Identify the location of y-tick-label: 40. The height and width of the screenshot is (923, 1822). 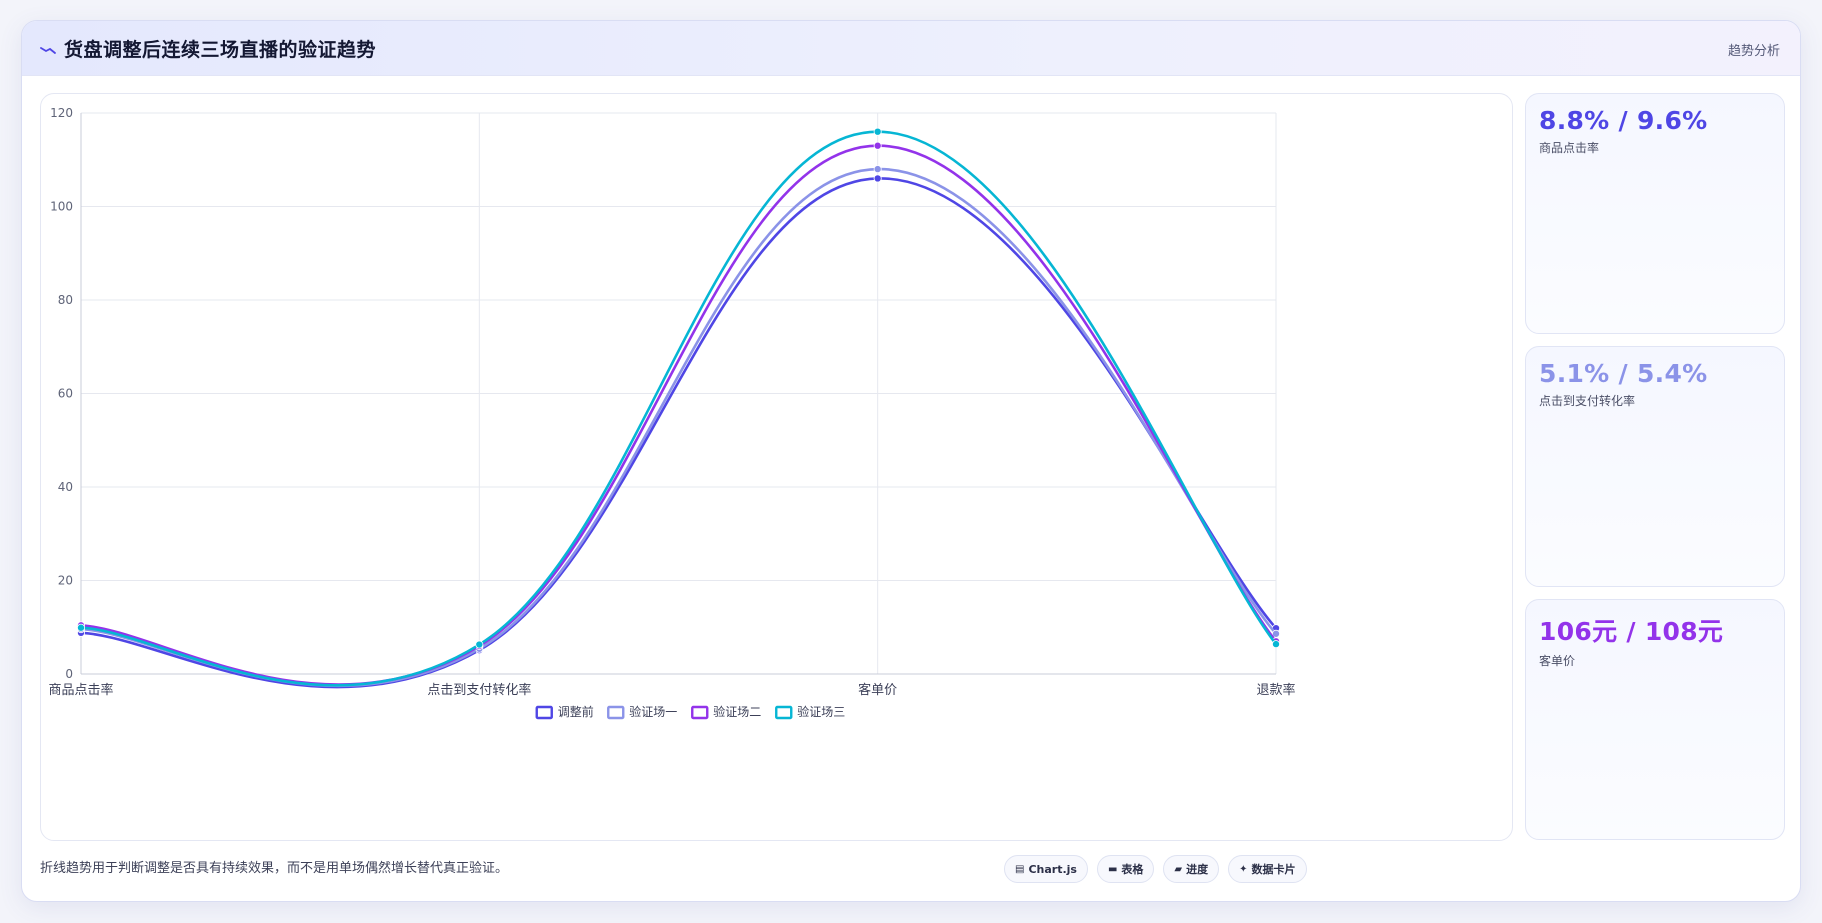
(65, 487).